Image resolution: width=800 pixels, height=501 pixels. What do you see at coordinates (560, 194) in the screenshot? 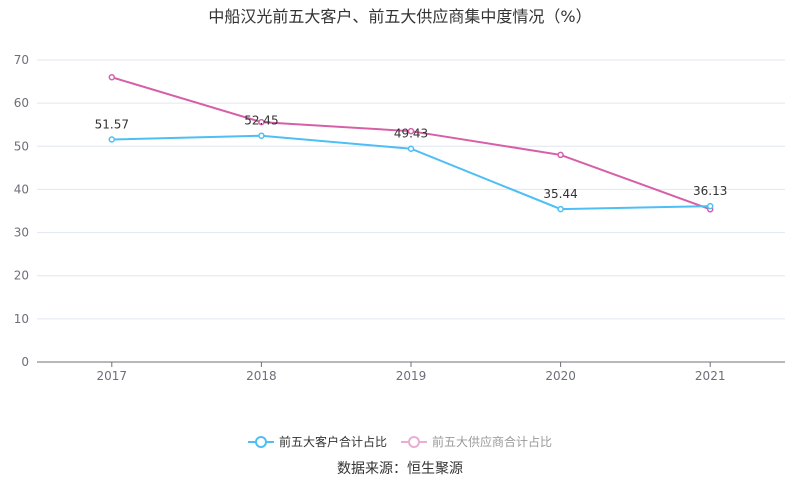
I see `data-label: 35.44` at bounding box center [560, 194].